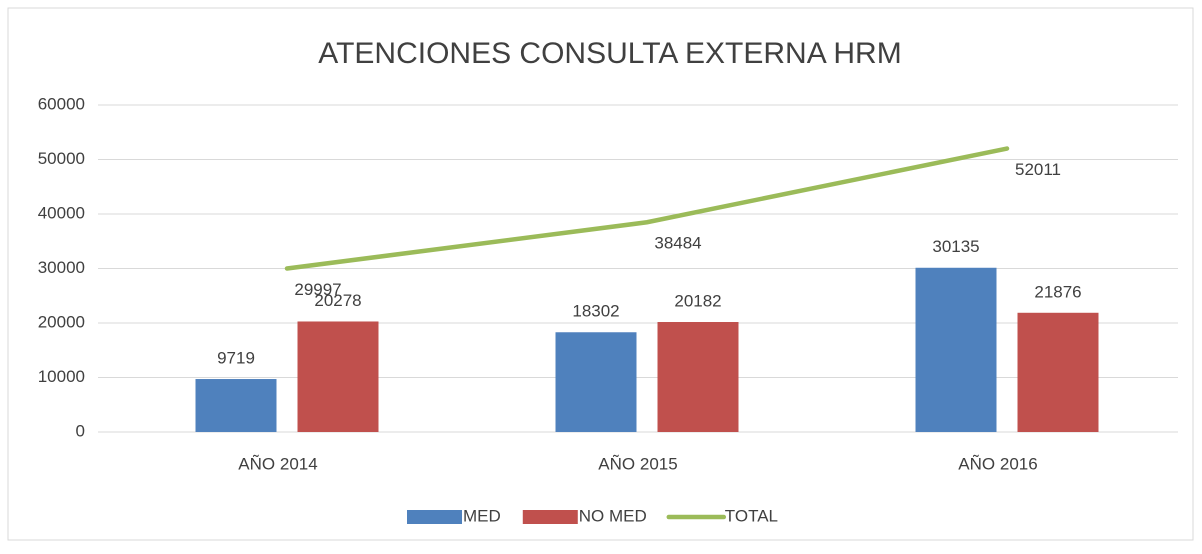 This screenshot has width=1202, height=554. I want to click on data-label: 21876, so click(1057, 291).